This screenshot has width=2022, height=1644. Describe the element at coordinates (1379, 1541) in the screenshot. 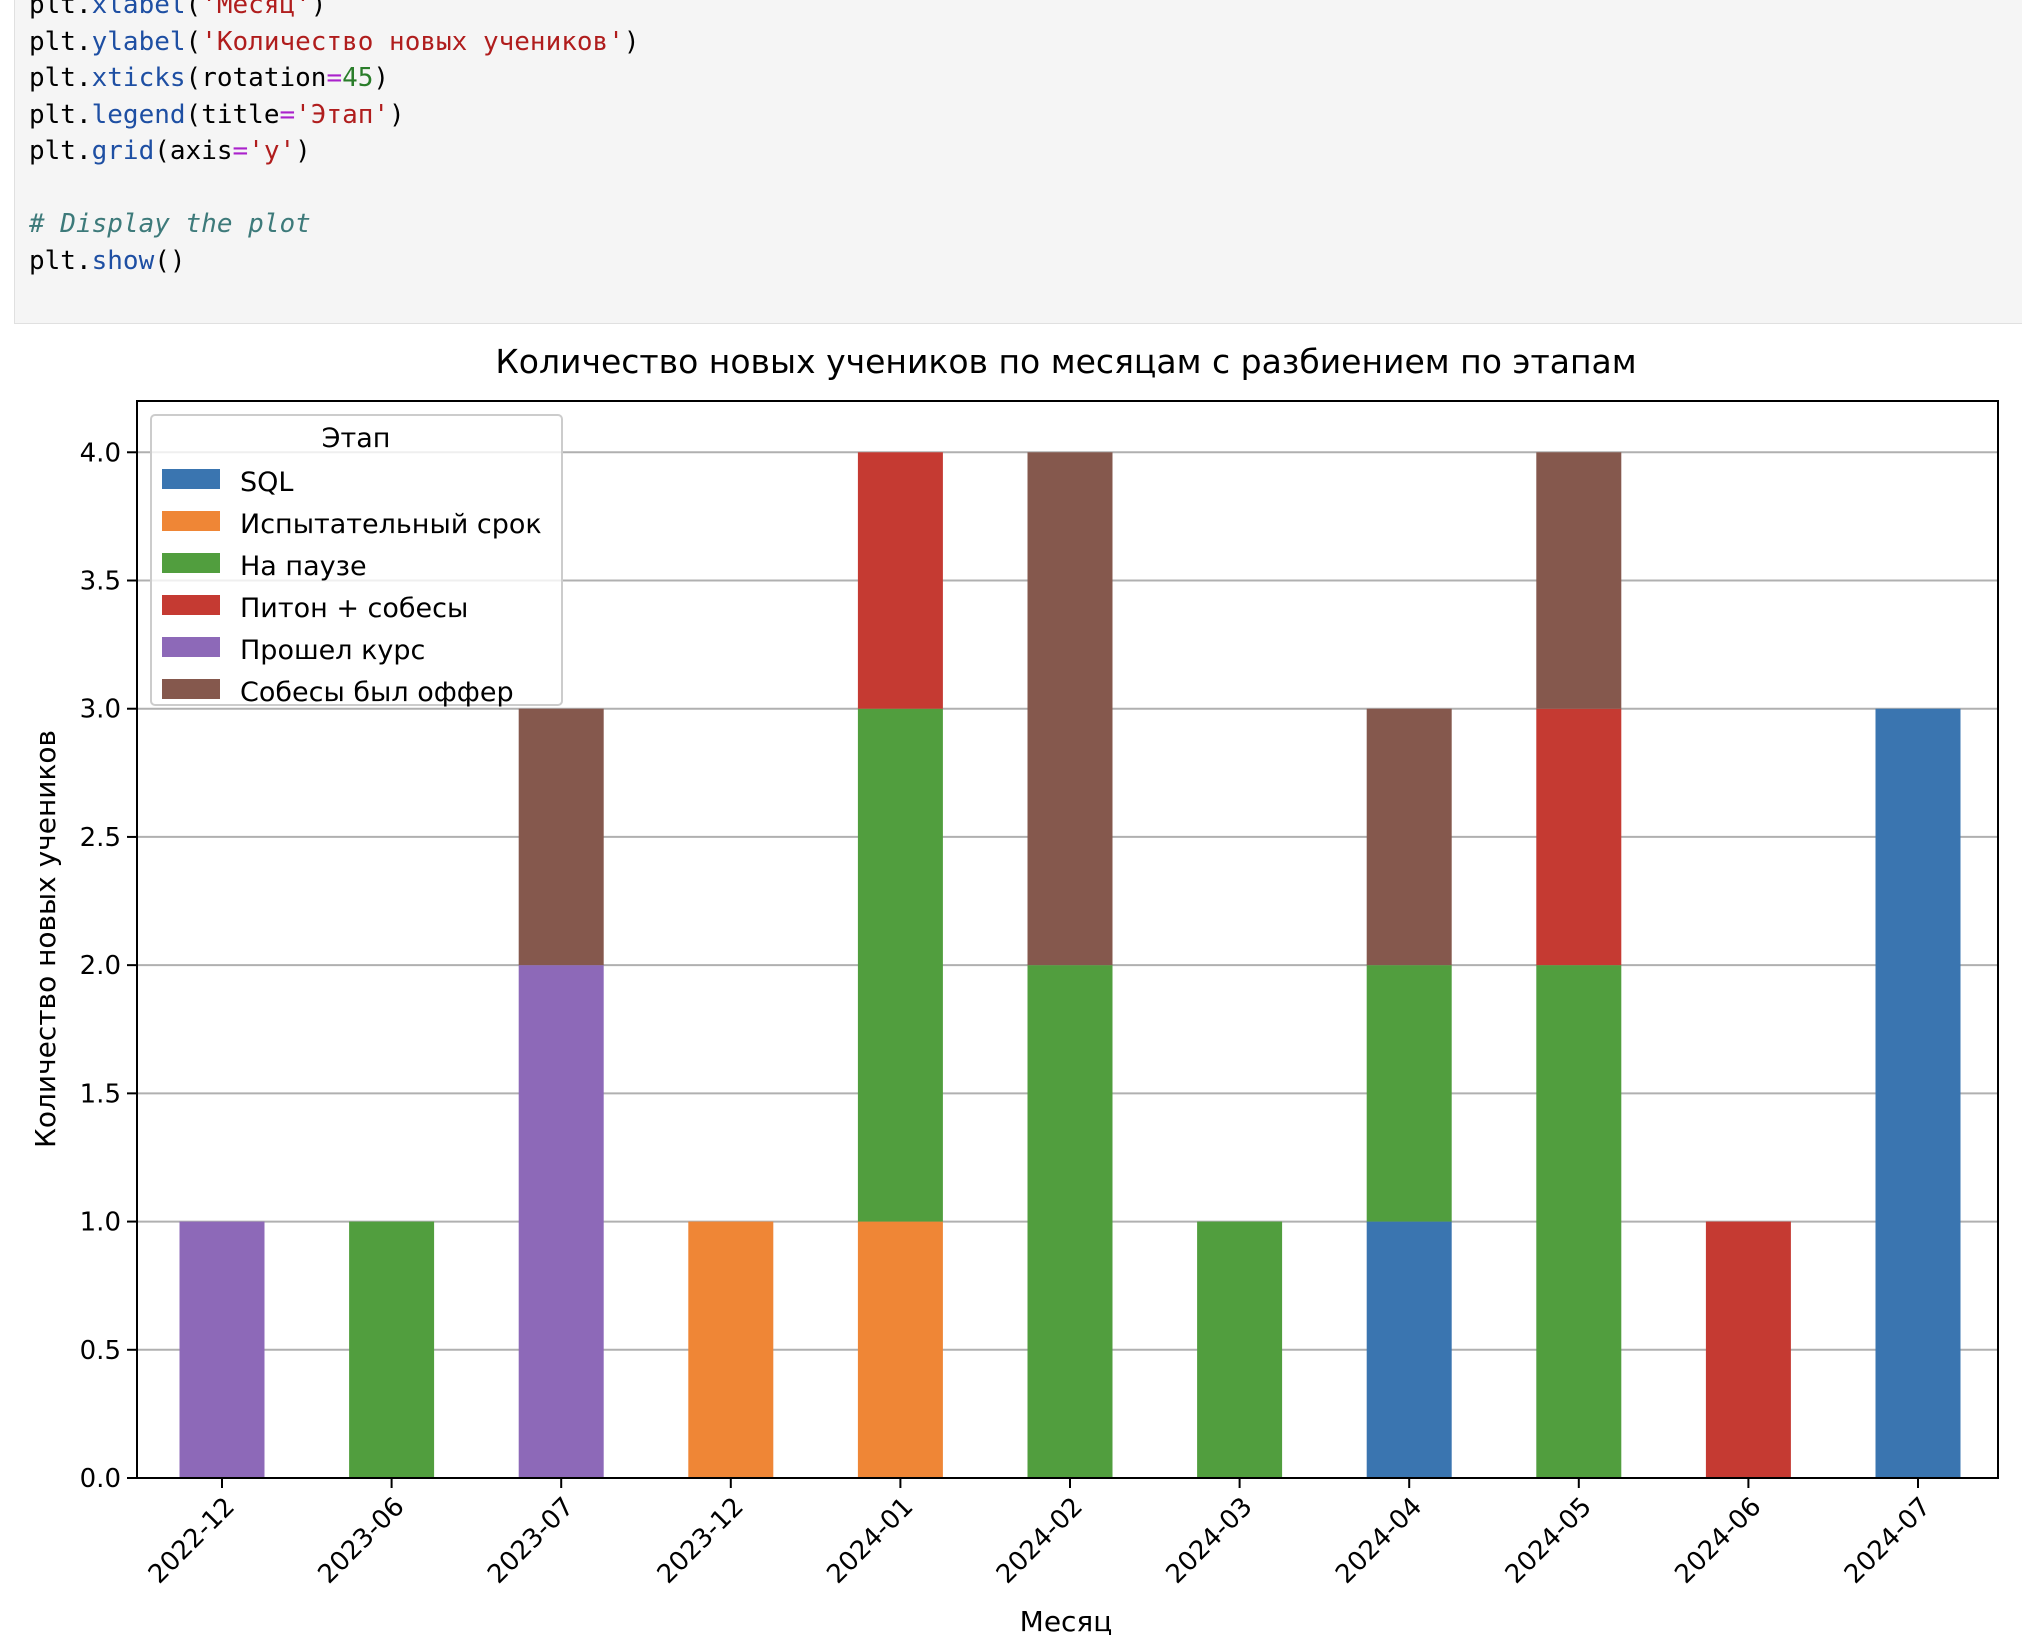

I see `x-tick-label: 2024-04` at that location.